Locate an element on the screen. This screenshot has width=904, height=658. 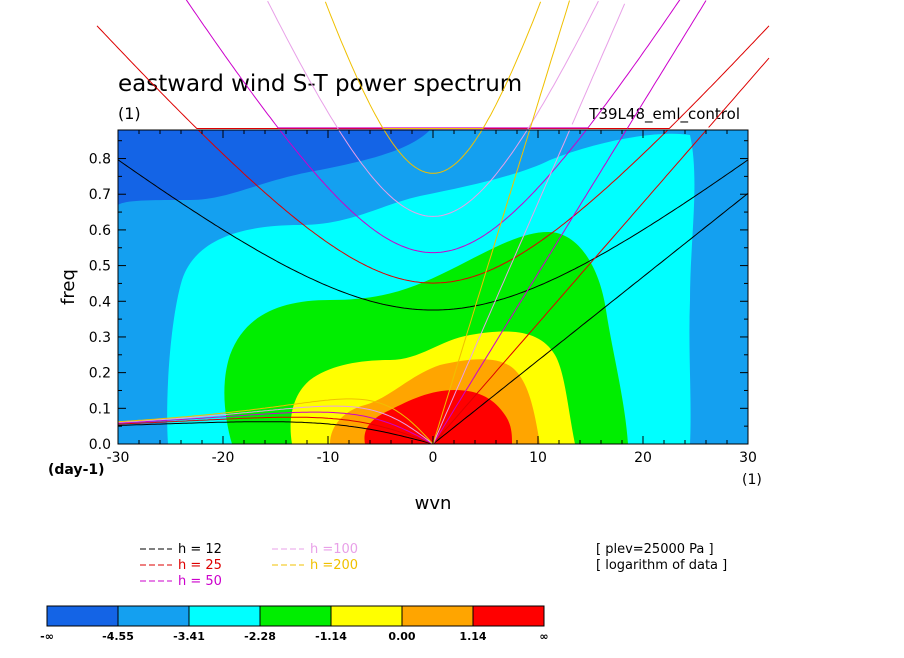
y-tick-label: 0.4 is located at coordinates (100, 302).